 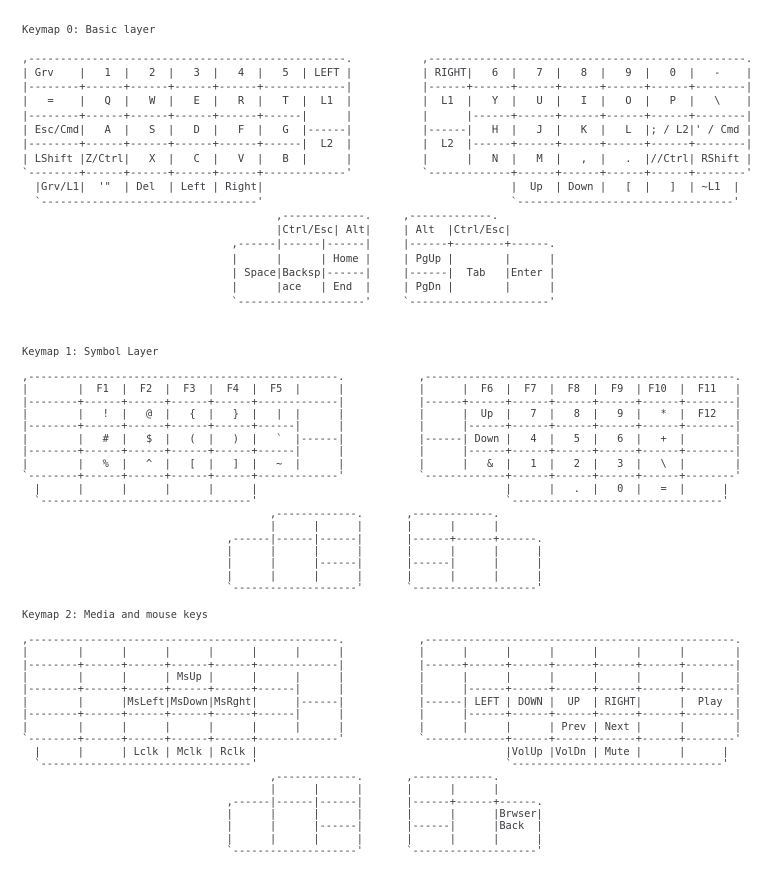 What do you see at coordinates (90, 351) in the screenshot?
I see `keymap-1-title: Keymap 1: Symbol Layer` at bounding box center [90, 351].